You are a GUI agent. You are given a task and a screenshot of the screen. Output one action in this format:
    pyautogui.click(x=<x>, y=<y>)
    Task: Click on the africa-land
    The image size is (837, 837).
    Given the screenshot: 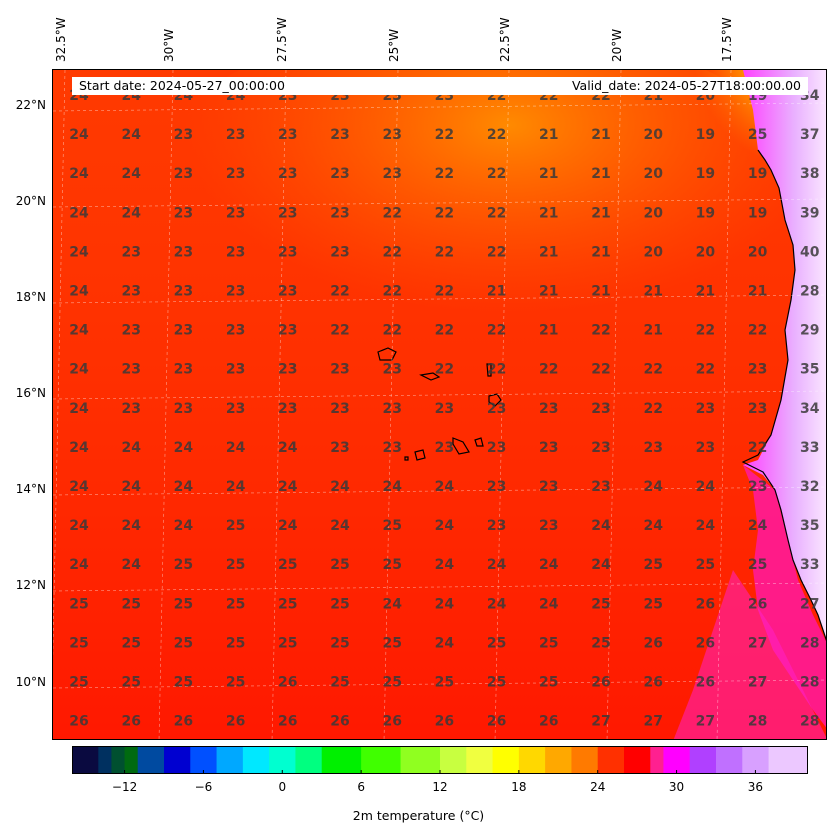 What is the action you would take?
    pyautogui.click(x=784, y=354)
    